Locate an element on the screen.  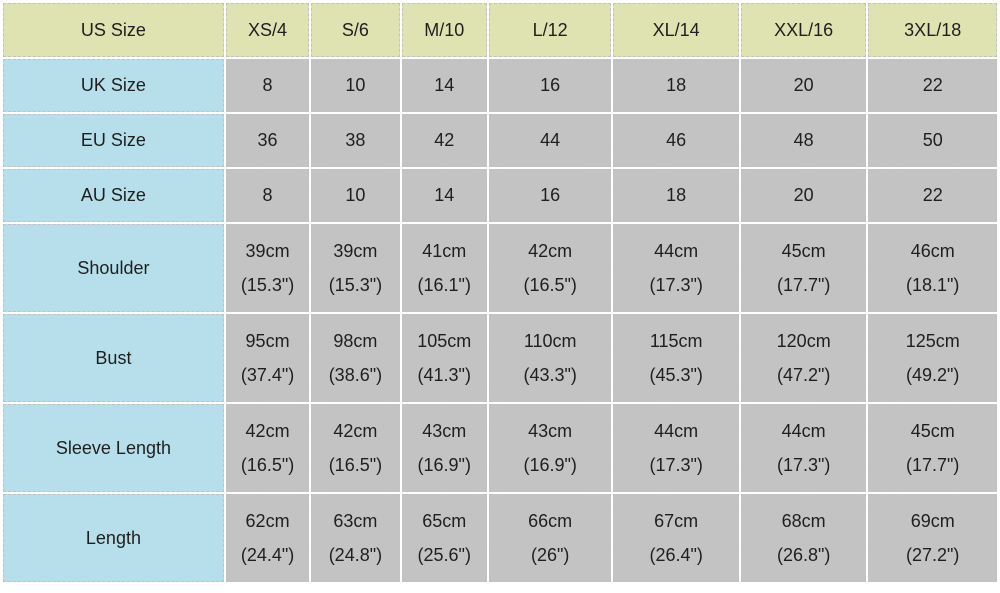
measurement-cell: 68cm (26.8") is located at coordinates (803, 538).